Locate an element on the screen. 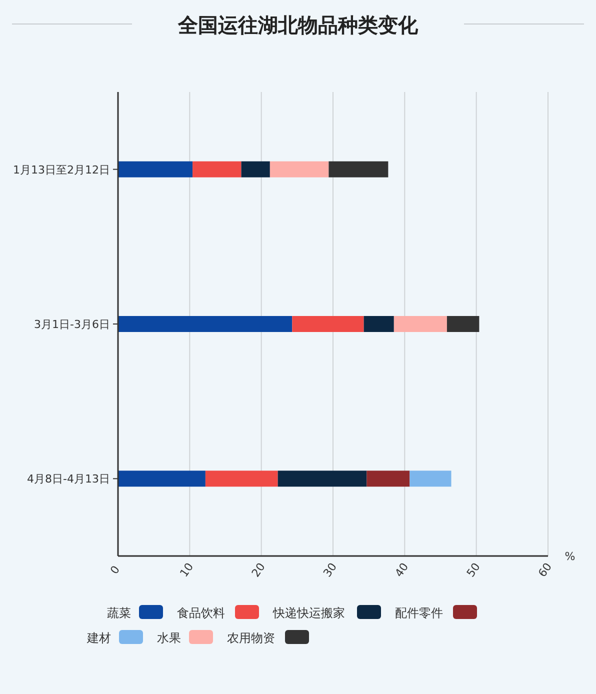  y-tick-label: 1月13日至2月12日 is located at coordinates (61, 169).